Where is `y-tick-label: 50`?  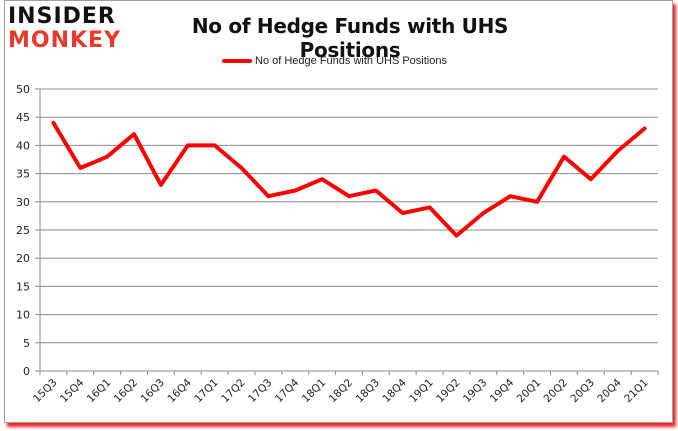 y-tick-label: 50 is located at coordinates (23, 89).